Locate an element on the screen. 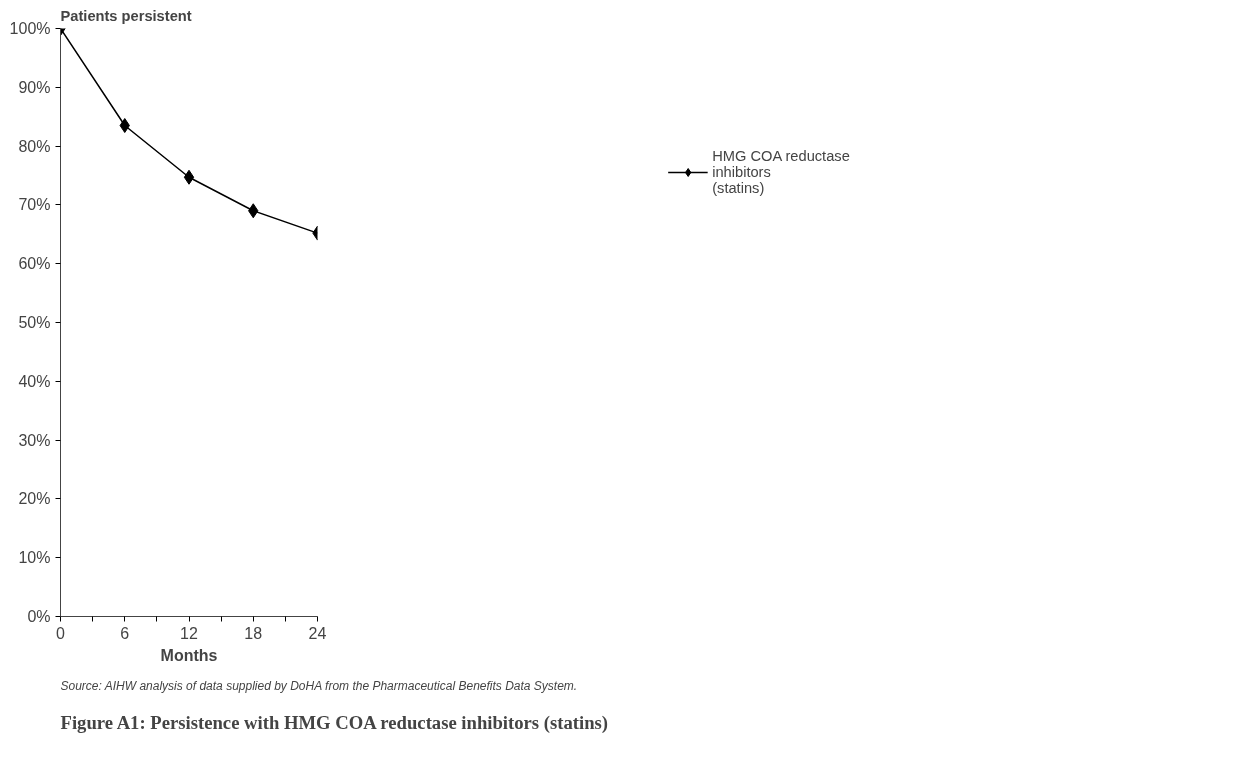 The height and width of the screenshot is (771, 1233). y-tick-label: 80% is located at coordinates (34, 146).